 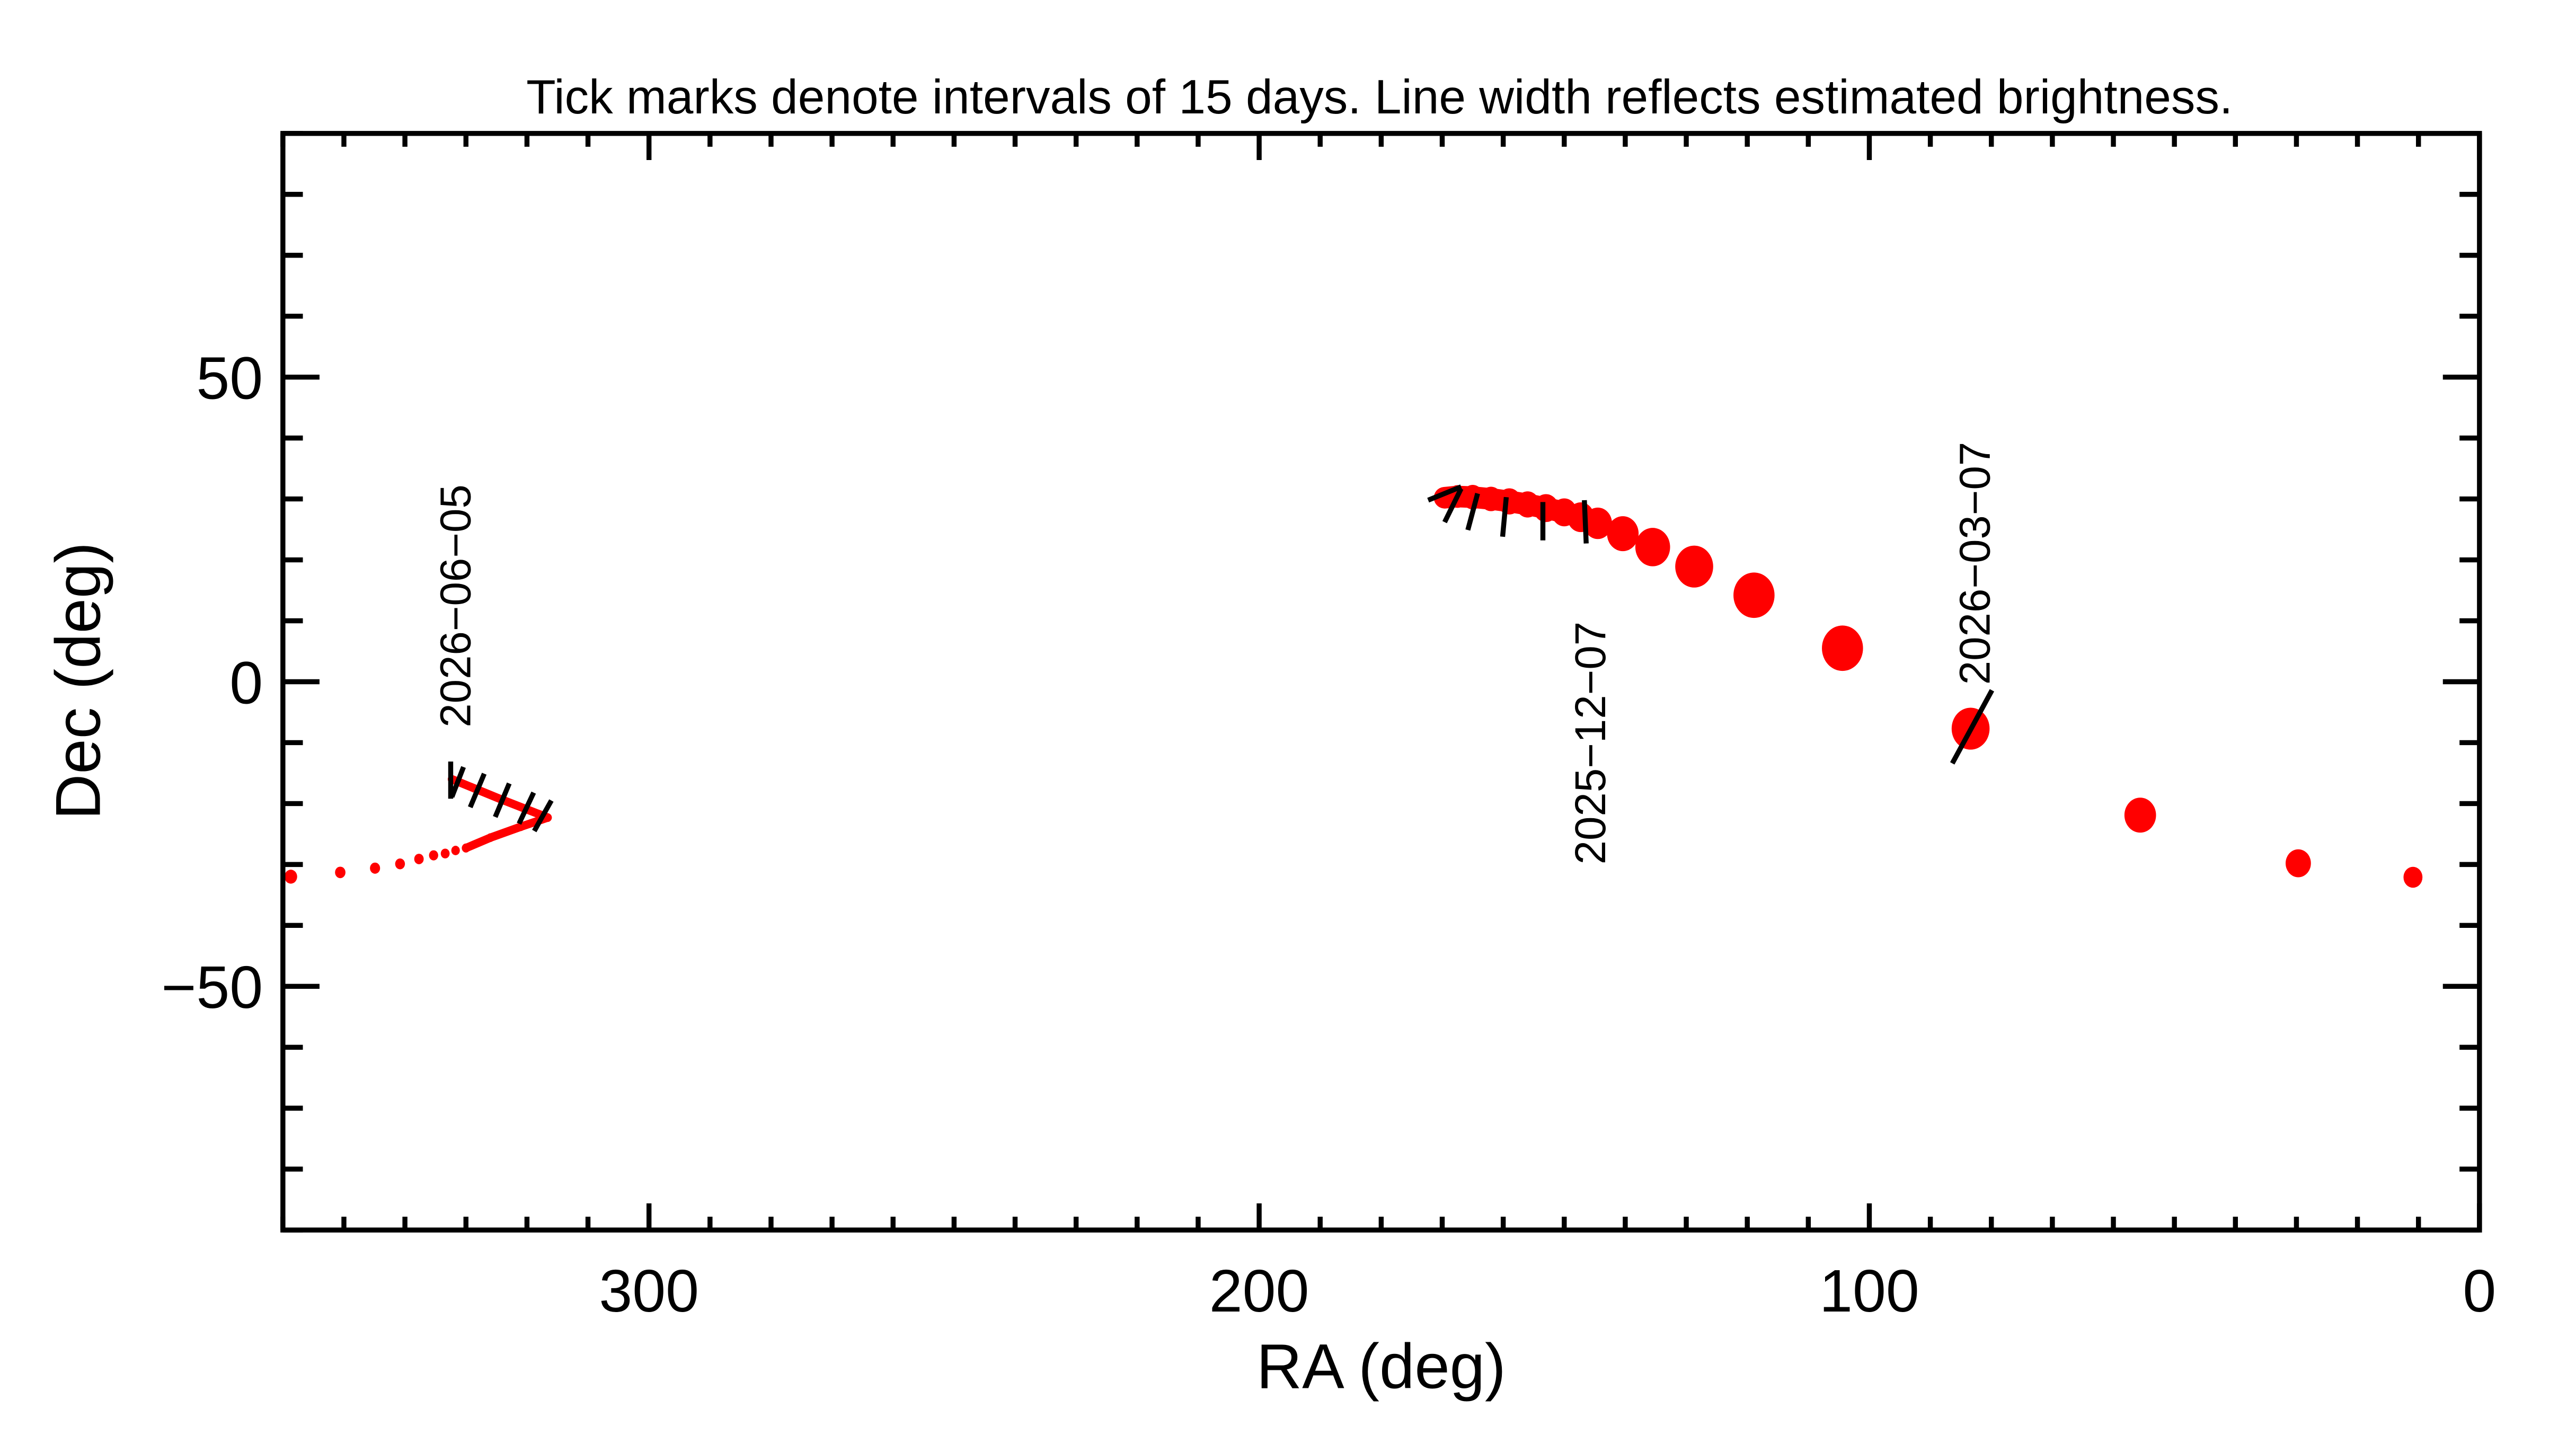 I want to click on x-tick-label: 100, so click(x=1869, y=1291).